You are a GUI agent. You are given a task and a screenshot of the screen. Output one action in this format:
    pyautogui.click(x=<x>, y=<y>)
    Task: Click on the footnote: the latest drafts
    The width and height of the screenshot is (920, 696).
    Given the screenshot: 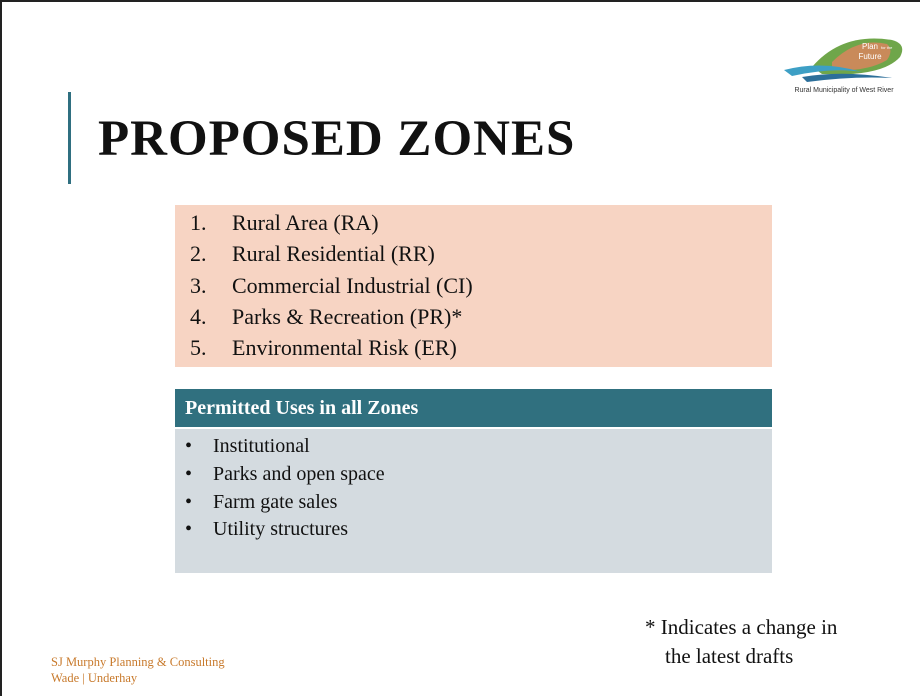 What is the action you would take?
    pyautogui.click(x=729, y=656)
    